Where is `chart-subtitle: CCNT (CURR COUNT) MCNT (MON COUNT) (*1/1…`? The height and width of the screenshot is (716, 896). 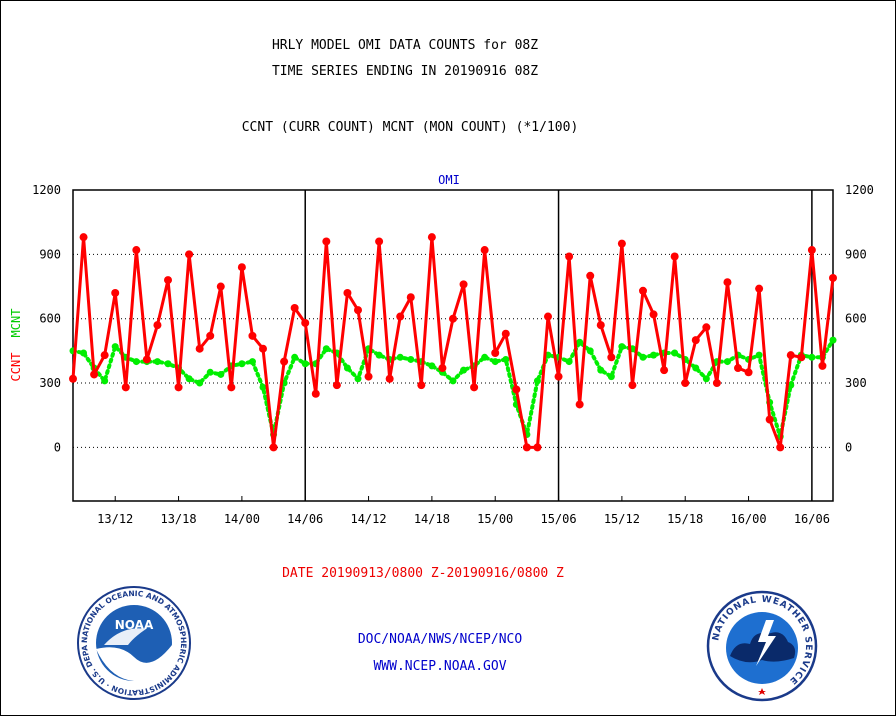
chart-subtitle: CCNT (CURR COUNT) MCNT (MON COUNT) (*1/1… is located at coordinates (410, 127).